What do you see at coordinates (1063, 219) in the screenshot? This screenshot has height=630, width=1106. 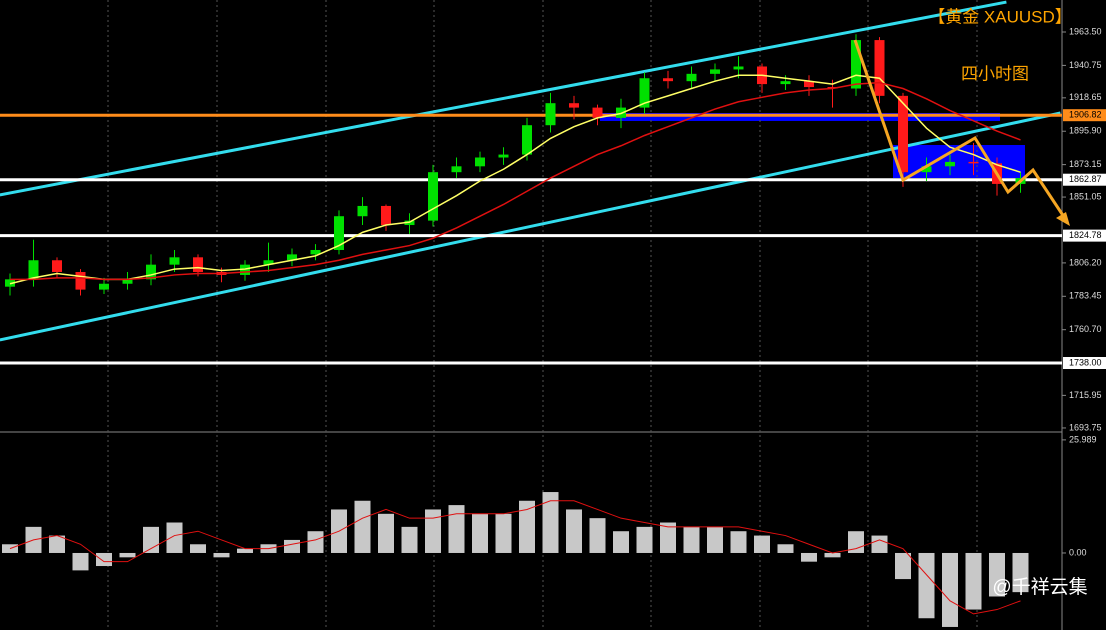 I see `arrowhead` at bounding box center [1063, 219].